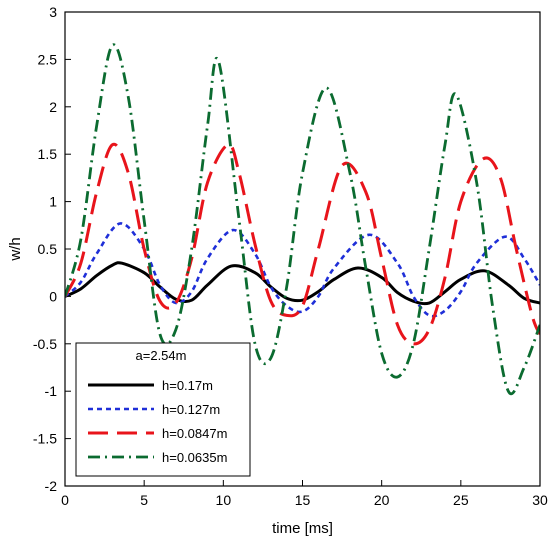 The width and height of the screenshot is (550, 543). Describe the element at coordinates (224, 500) in the screenshot. I see `x-tick-label: 10` at that location.